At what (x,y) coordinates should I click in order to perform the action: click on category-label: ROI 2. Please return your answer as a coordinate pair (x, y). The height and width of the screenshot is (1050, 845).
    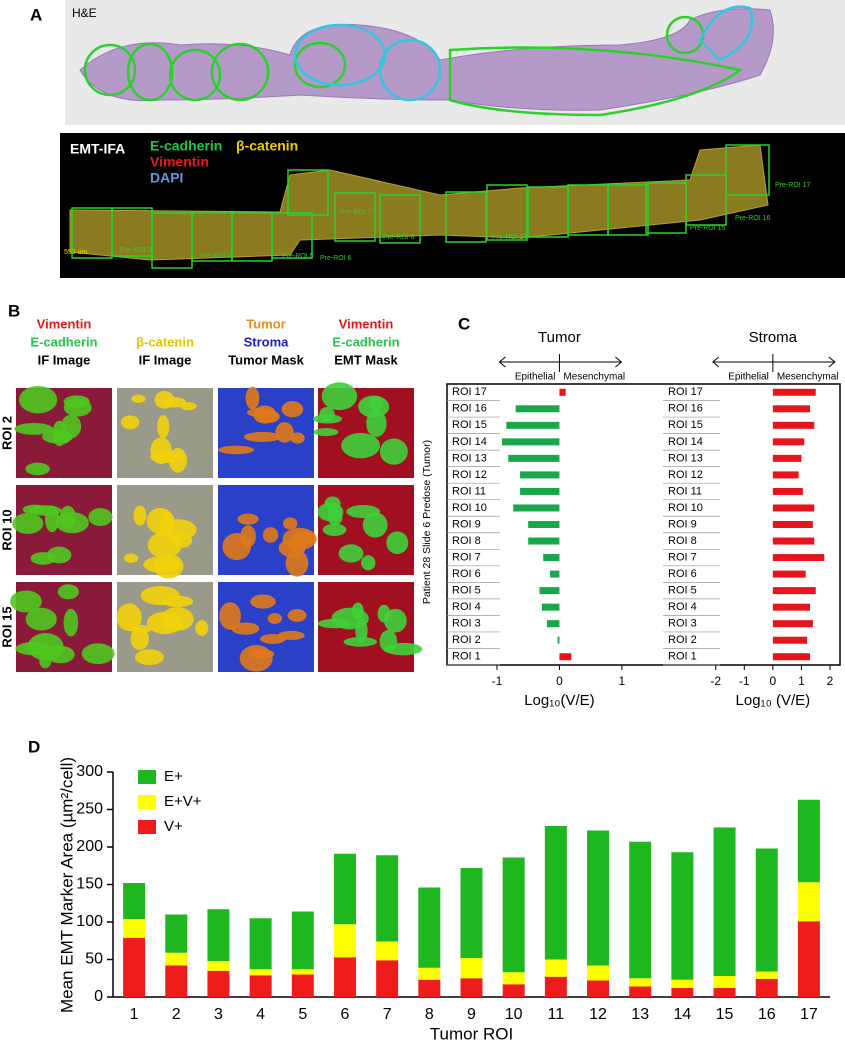
    Looking at the image, I should click on (682, 640).